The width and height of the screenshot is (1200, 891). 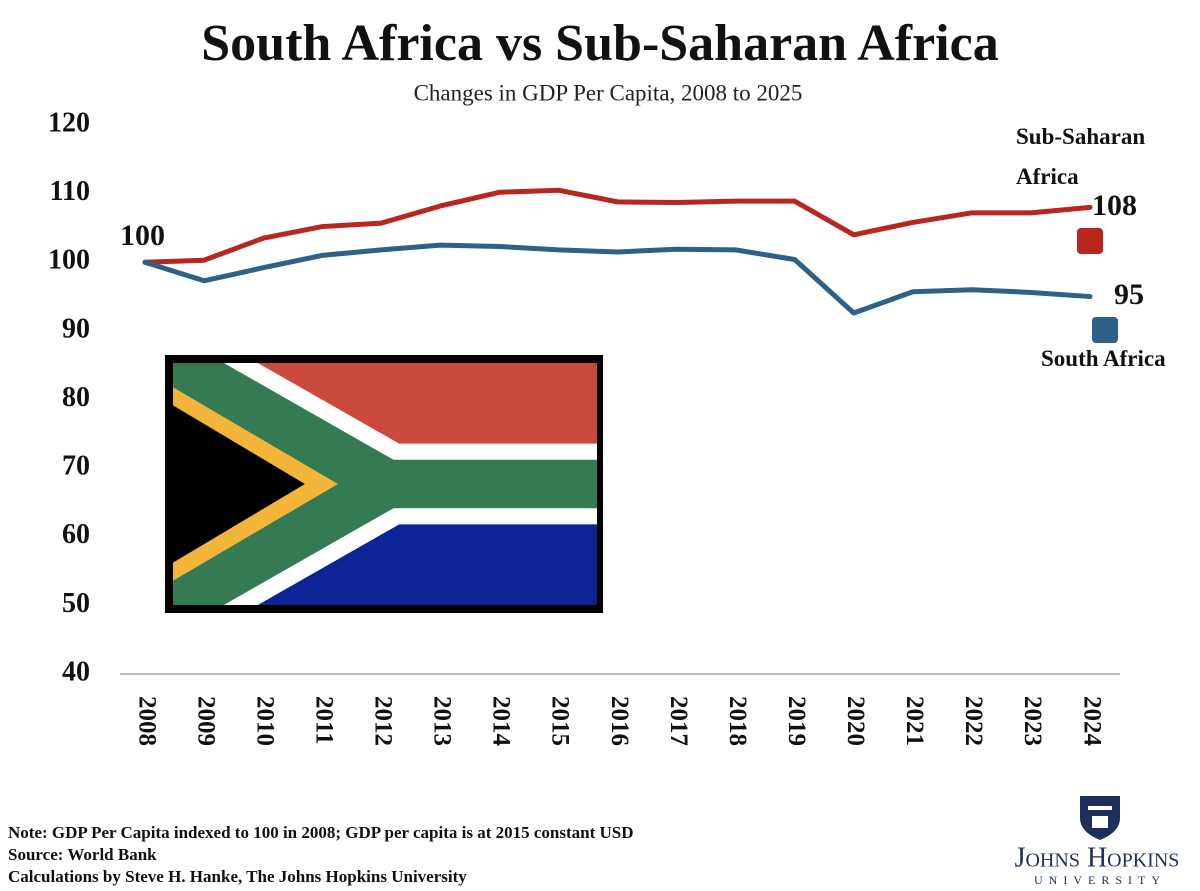 What do you see at coordinates (973, 721) in the screenshot?
I see `x-tick-label: 2022` at bounding box center [973, 721].